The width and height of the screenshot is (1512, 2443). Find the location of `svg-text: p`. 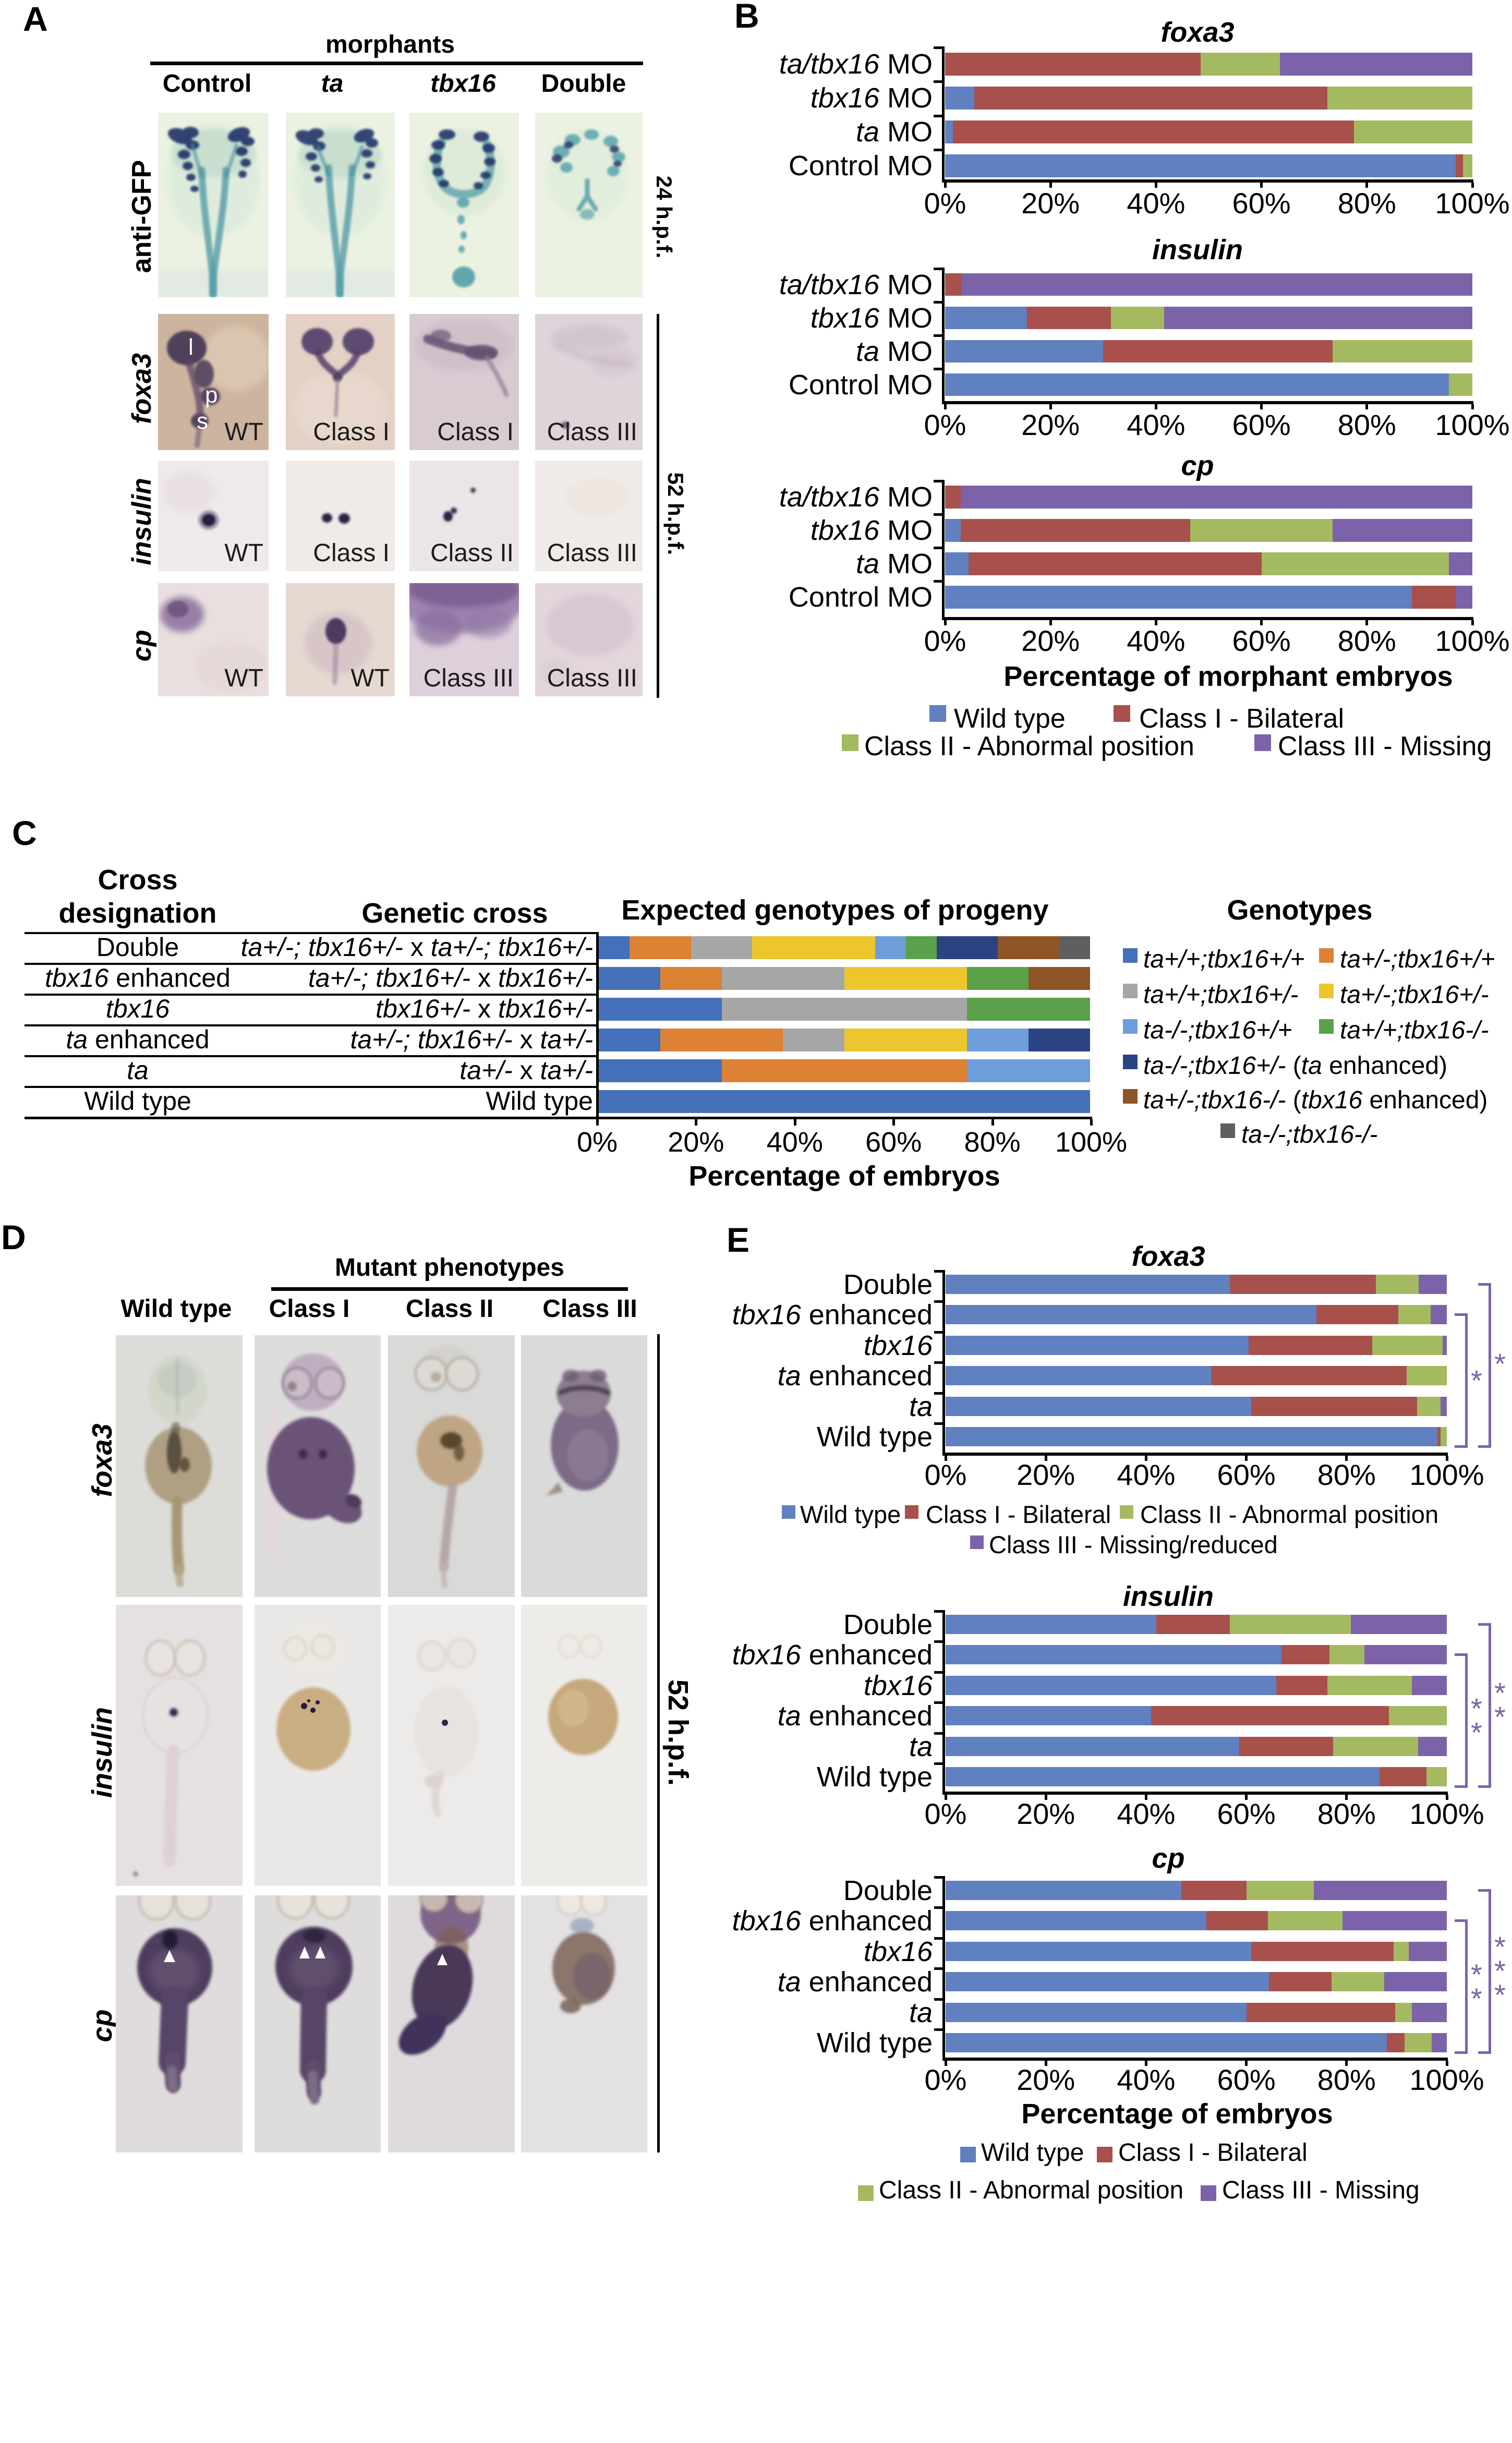

svg-text: p is located at coordinates (211, 395).